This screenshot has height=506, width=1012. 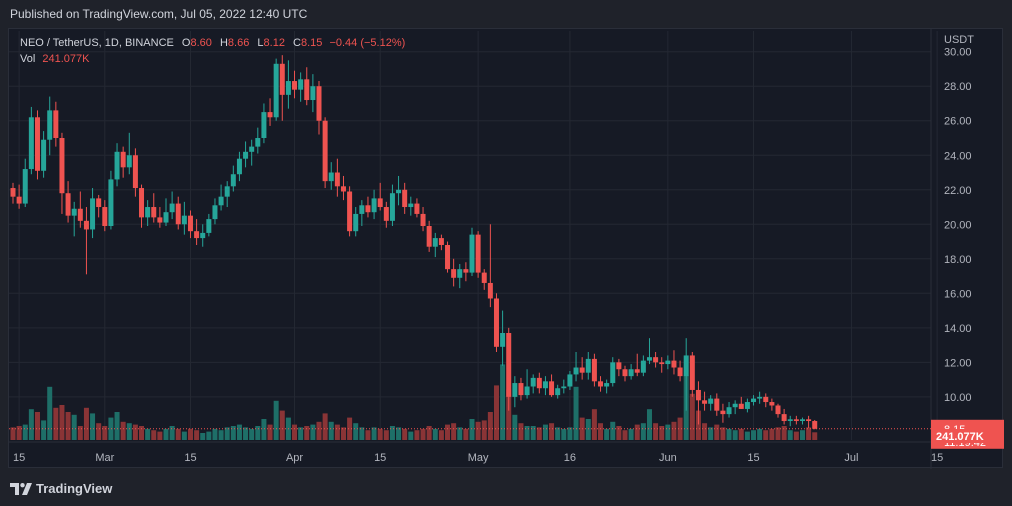 What do you see at coordinates (414, 402) in the screenshot?
I see `volume-bars` at bounding box center [414, 402].